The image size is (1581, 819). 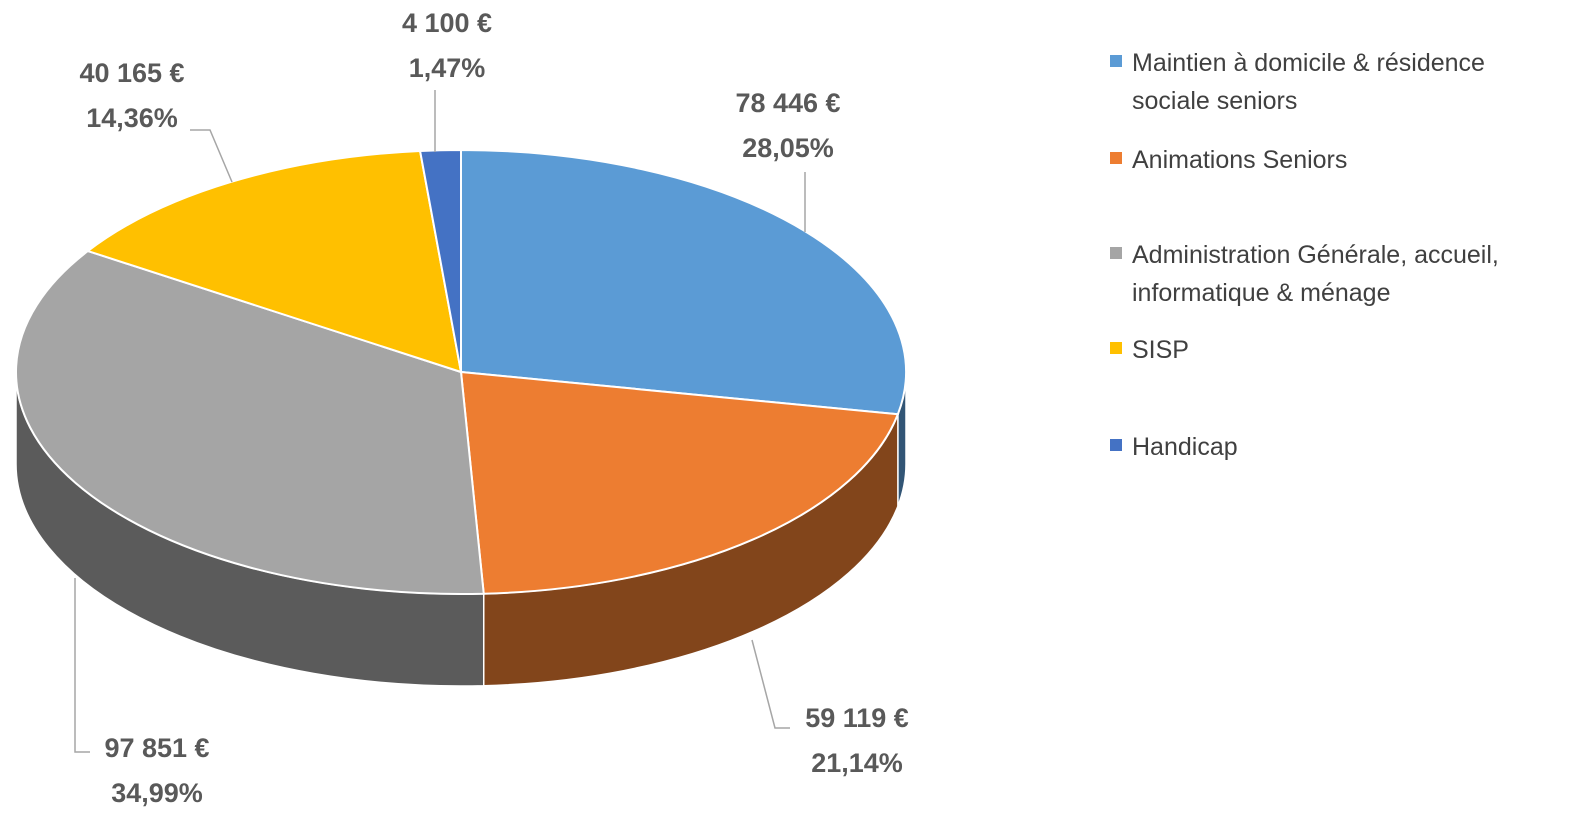 What do you see at coordinates (1240, 160) in the screenshot?
I see `legend-label: Animations Seniors` at bounding box center [1240, 160].